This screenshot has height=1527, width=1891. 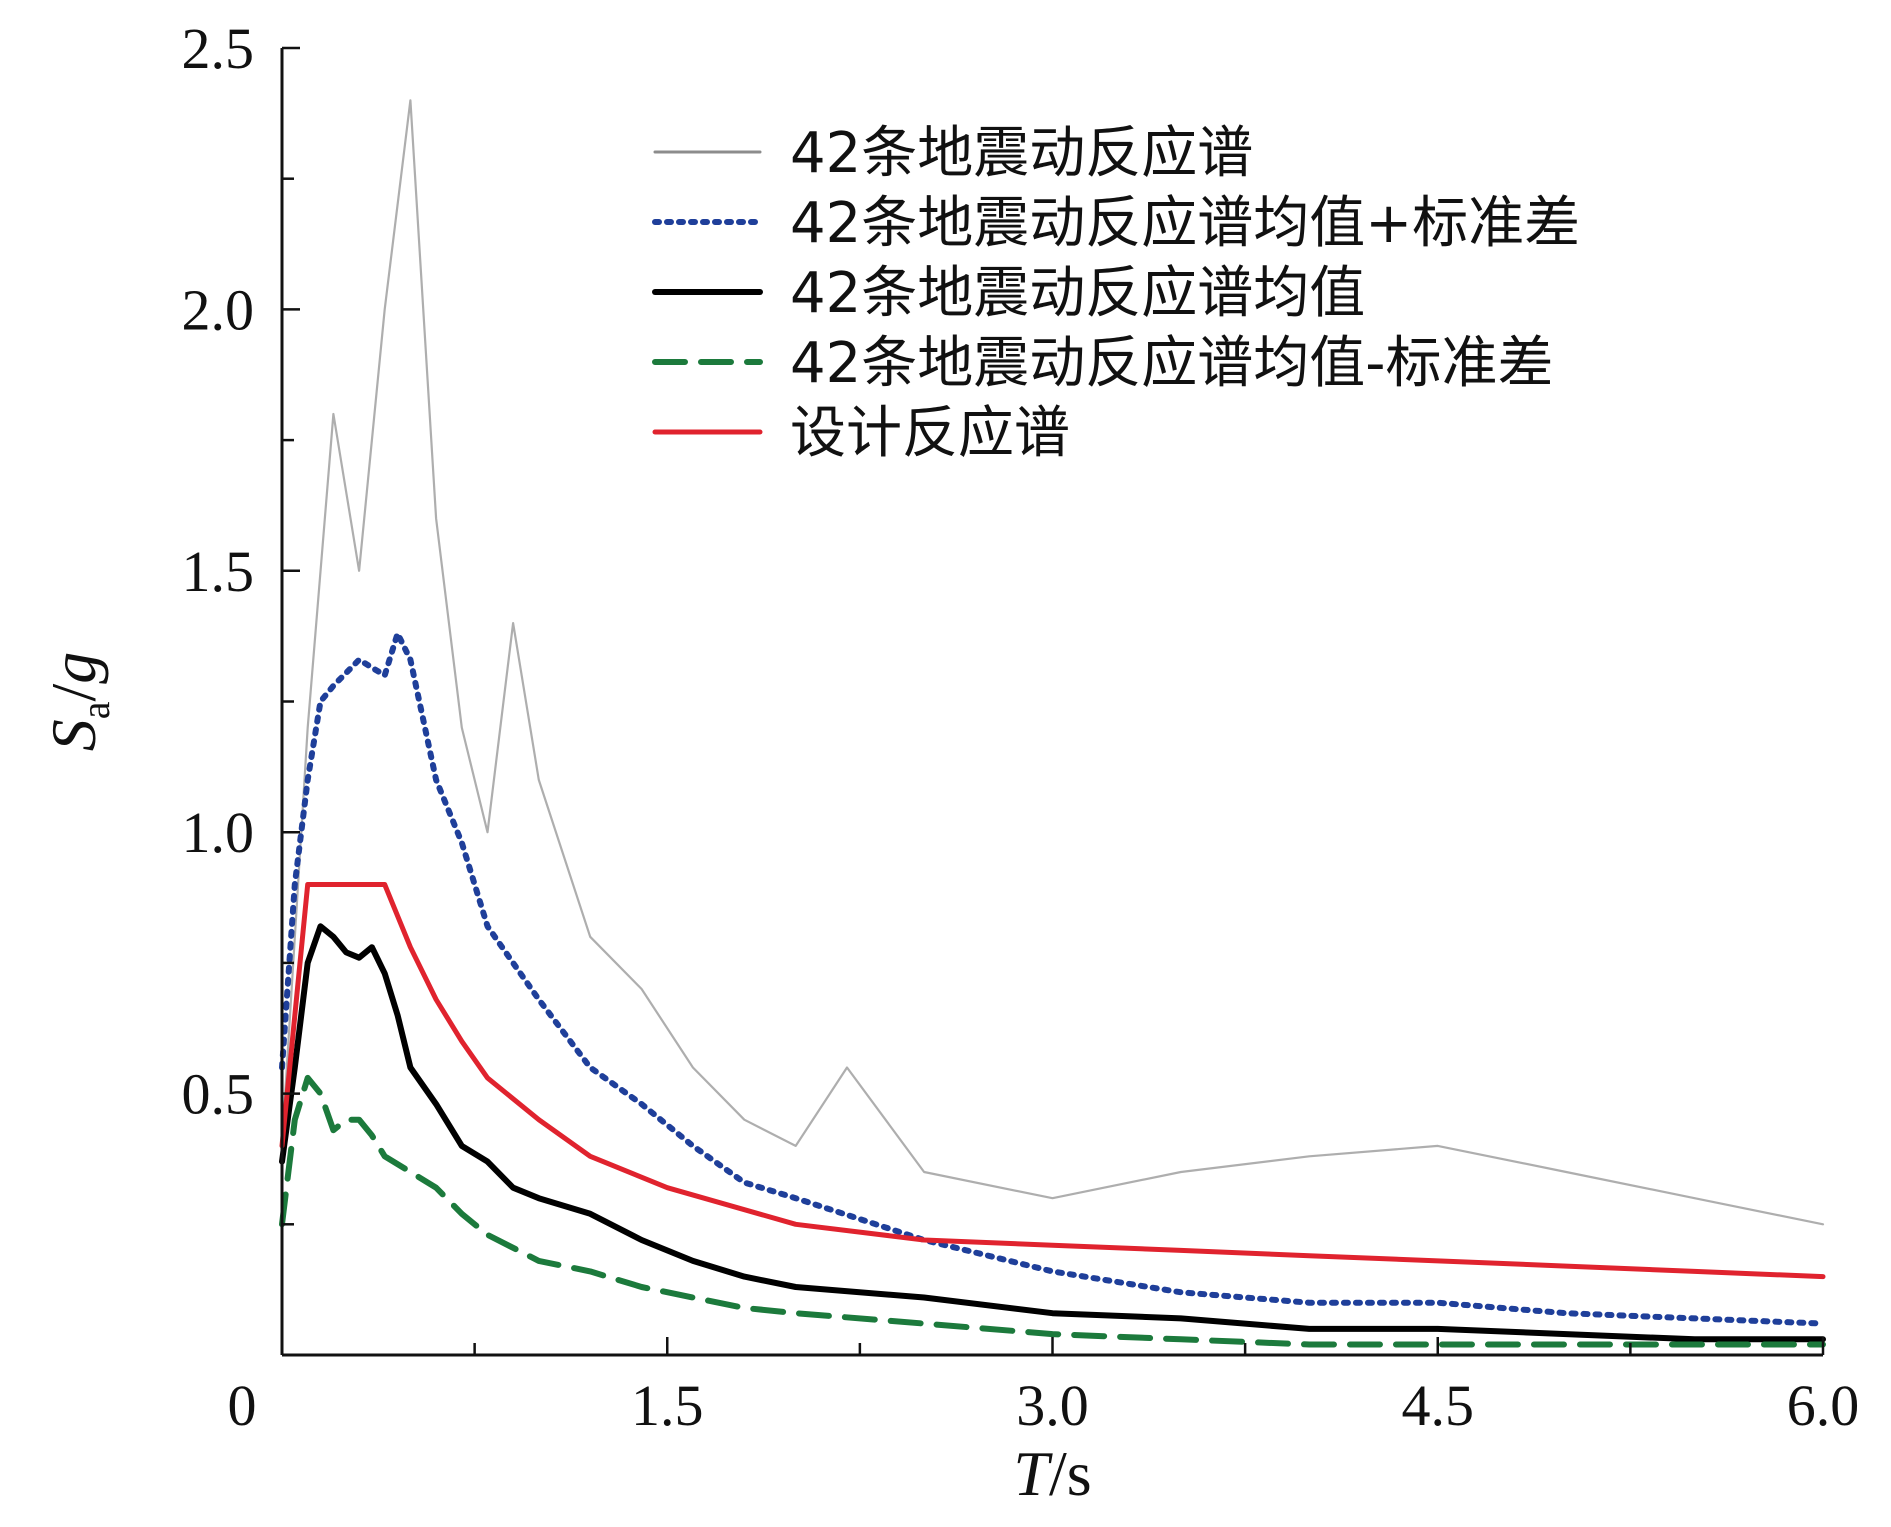 I want to click on legend-label-0: 42条地震动反应谱, so click(x=1021, y=153).